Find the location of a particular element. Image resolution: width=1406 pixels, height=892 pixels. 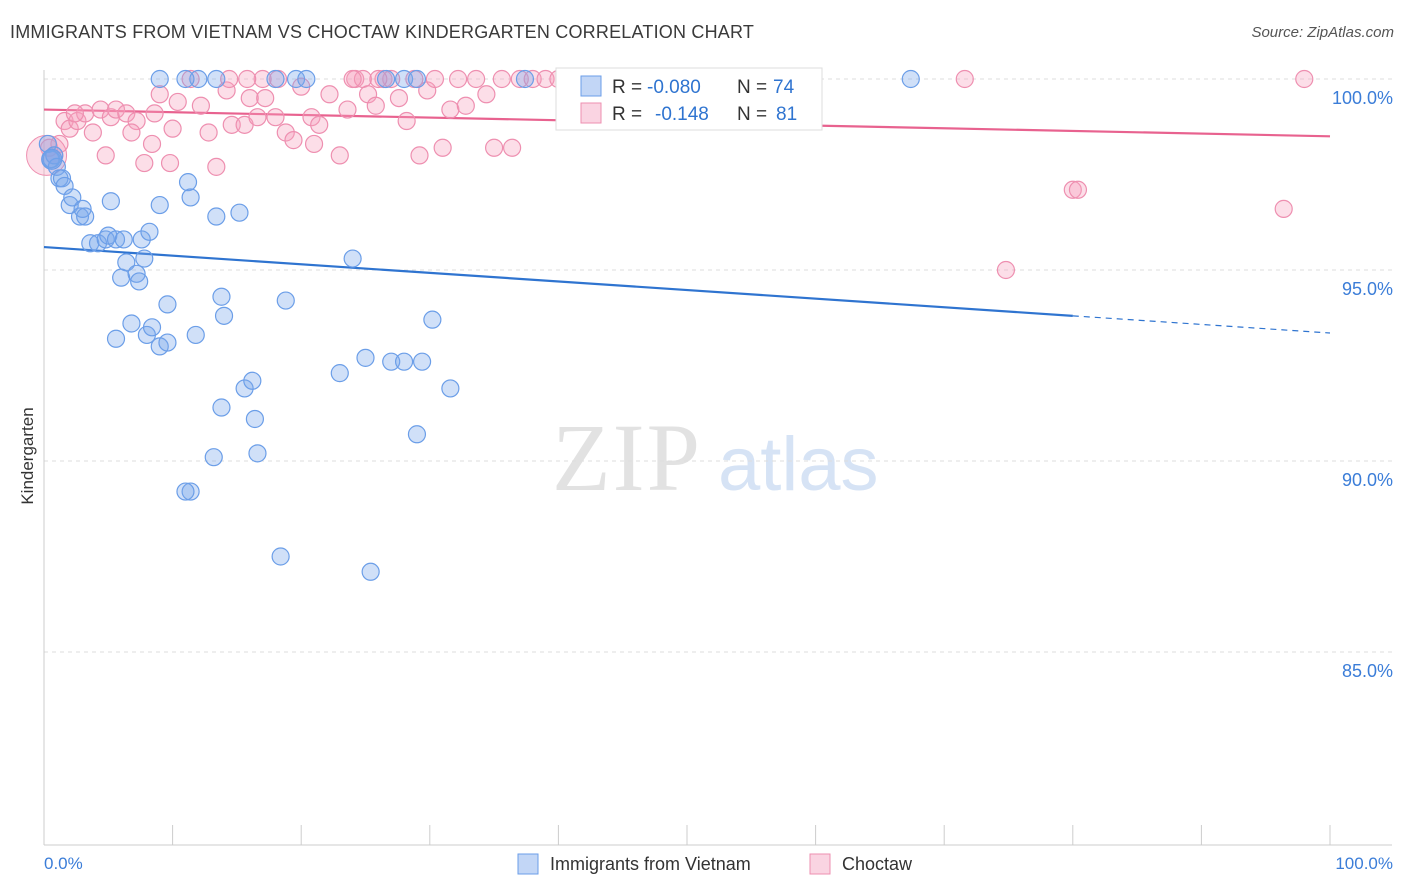

y-tick-label: 95.0% is located at coordinates (1367, 289).